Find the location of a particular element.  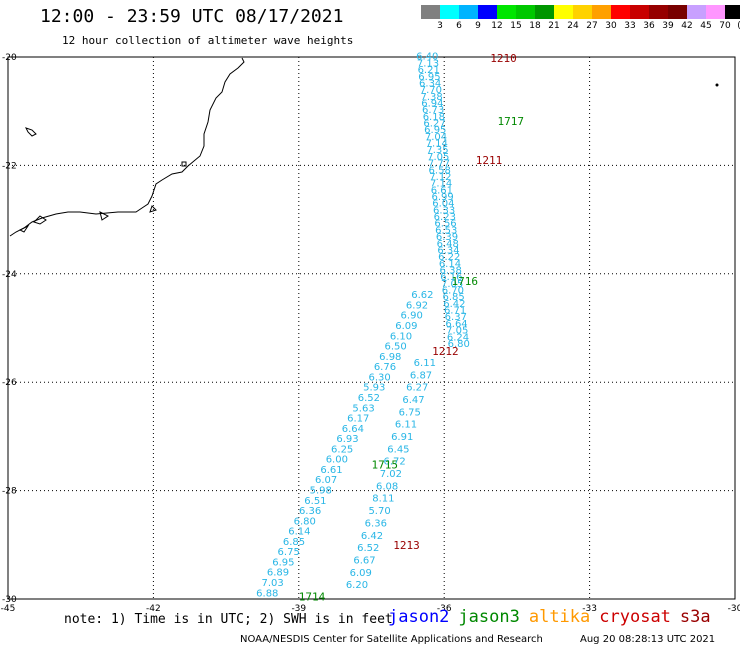

wave-height-value: 6.23 is located at coordinates (445, 217).